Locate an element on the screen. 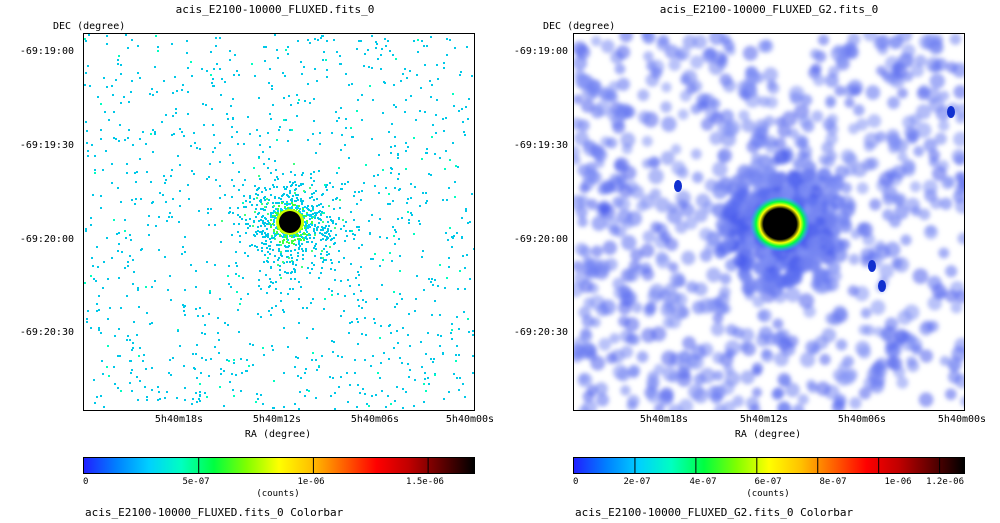 The image size is (1000, 523). colorbar-tick-right-1: 2e-07 is located at coordinates (637, 482).